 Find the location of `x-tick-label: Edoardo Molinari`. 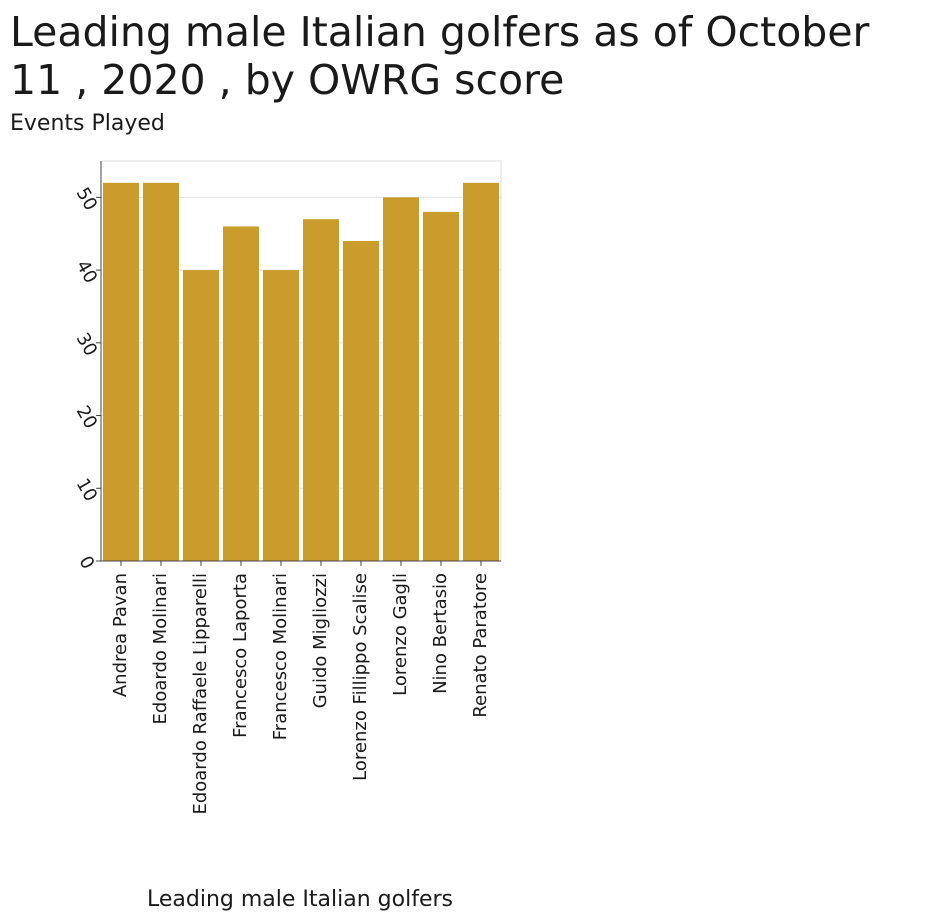

x-tick-label: Edoardo Molinari is located at coordinates (160, 648).